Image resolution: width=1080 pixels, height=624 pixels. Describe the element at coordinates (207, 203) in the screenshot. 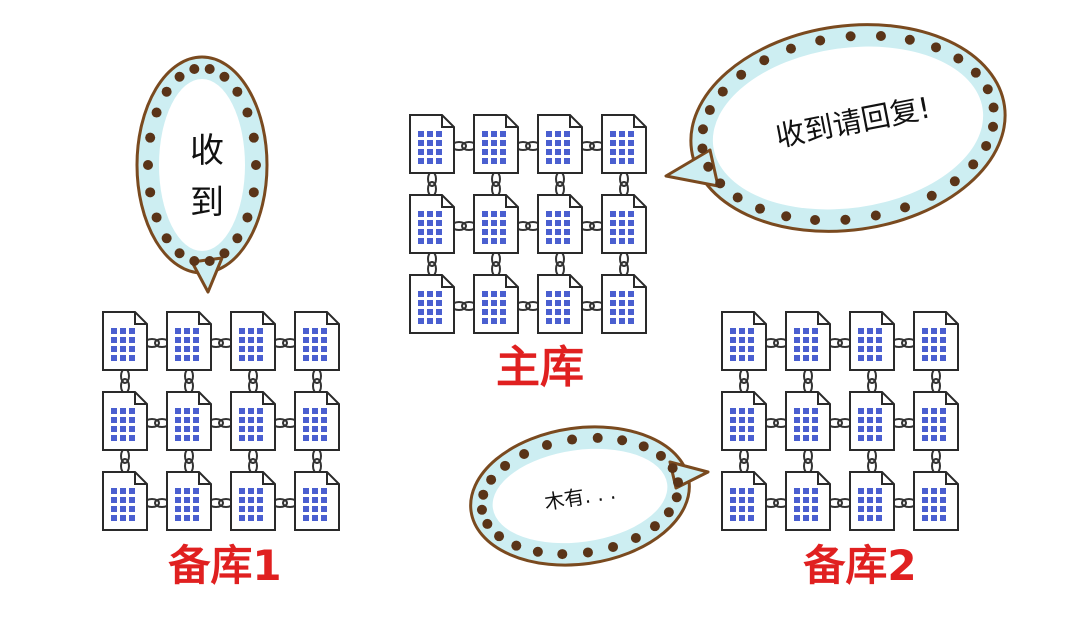

I see `bubble-backup1-line2: 到` at that location.